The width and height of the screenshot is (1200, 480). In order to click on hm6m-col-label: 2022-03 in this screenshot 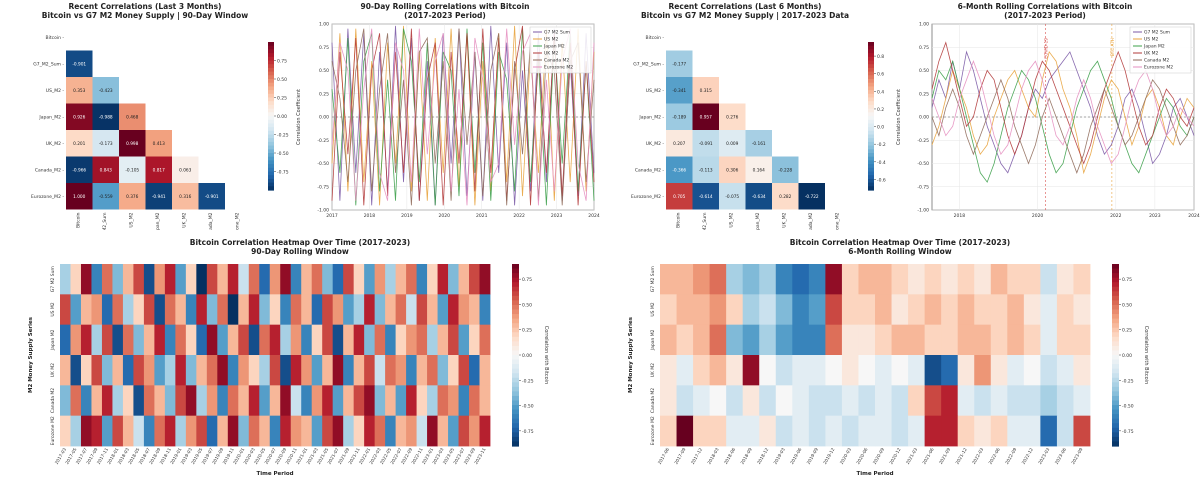, I will do `click(978, 456)`.